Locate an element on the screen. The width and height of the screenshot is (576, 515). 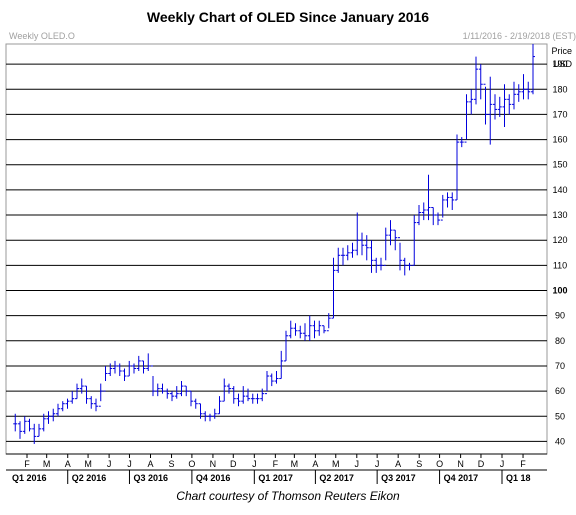
y-axis-unit: USD is located at coordinates (563, 64).